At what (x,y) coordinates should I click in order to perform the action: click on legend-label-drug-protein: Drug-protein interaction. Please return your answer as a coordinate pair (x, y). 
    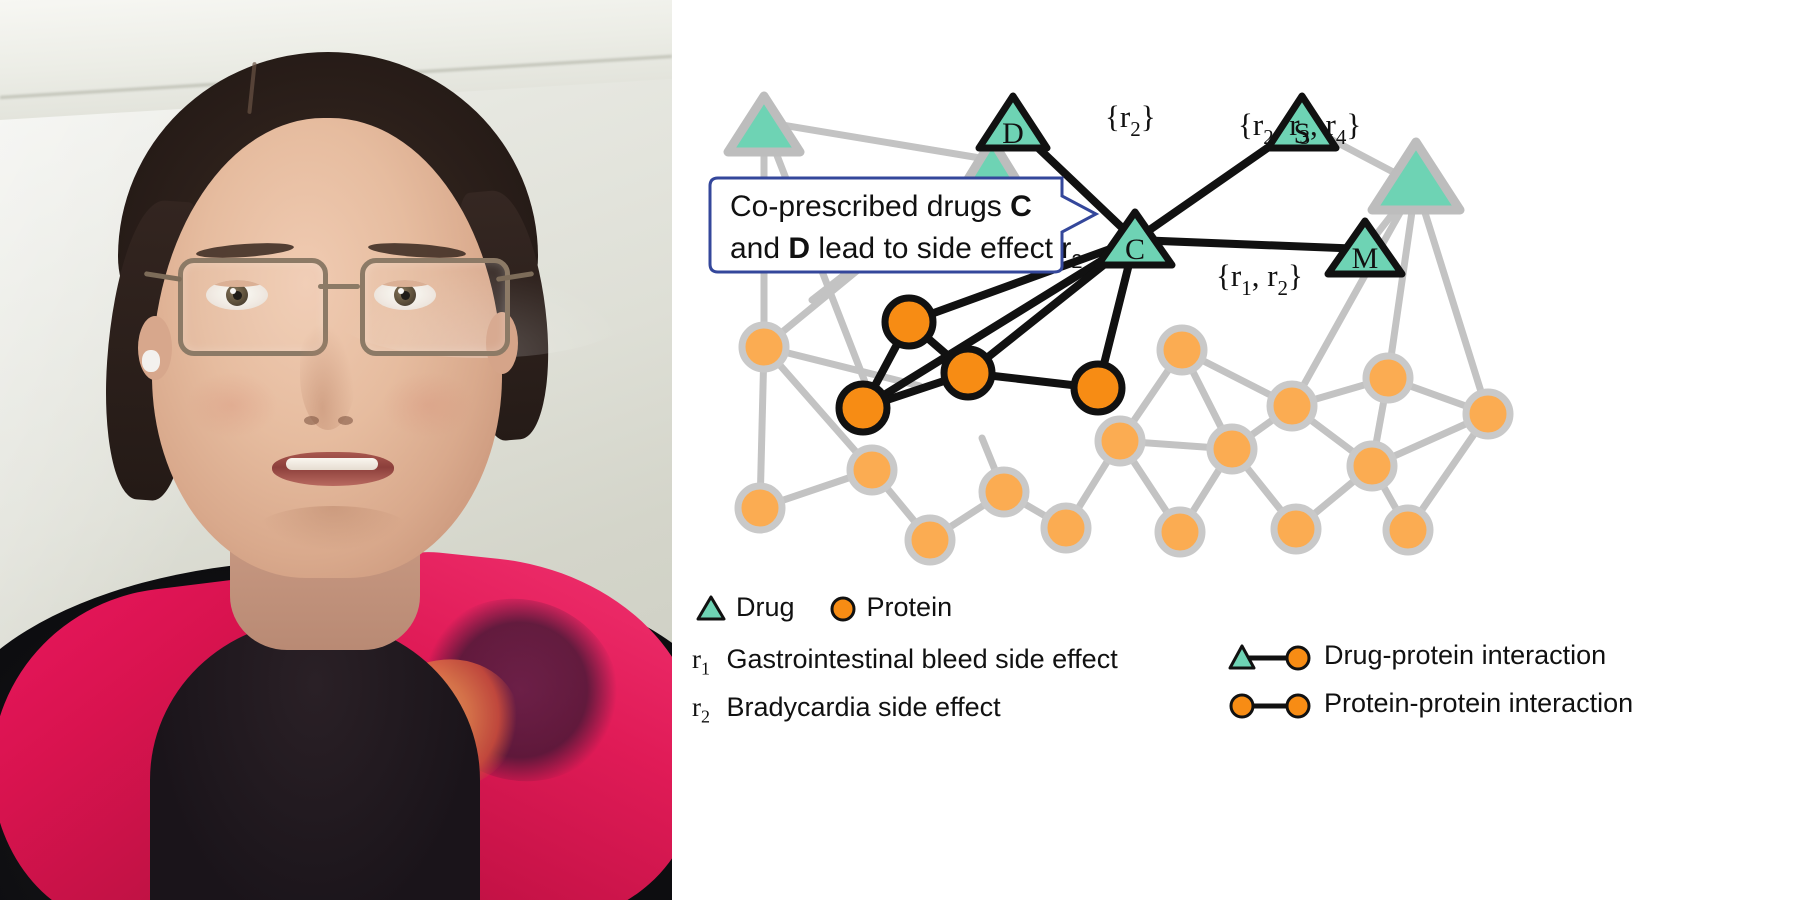
    Looking at the image, I should click on (1465, 655).